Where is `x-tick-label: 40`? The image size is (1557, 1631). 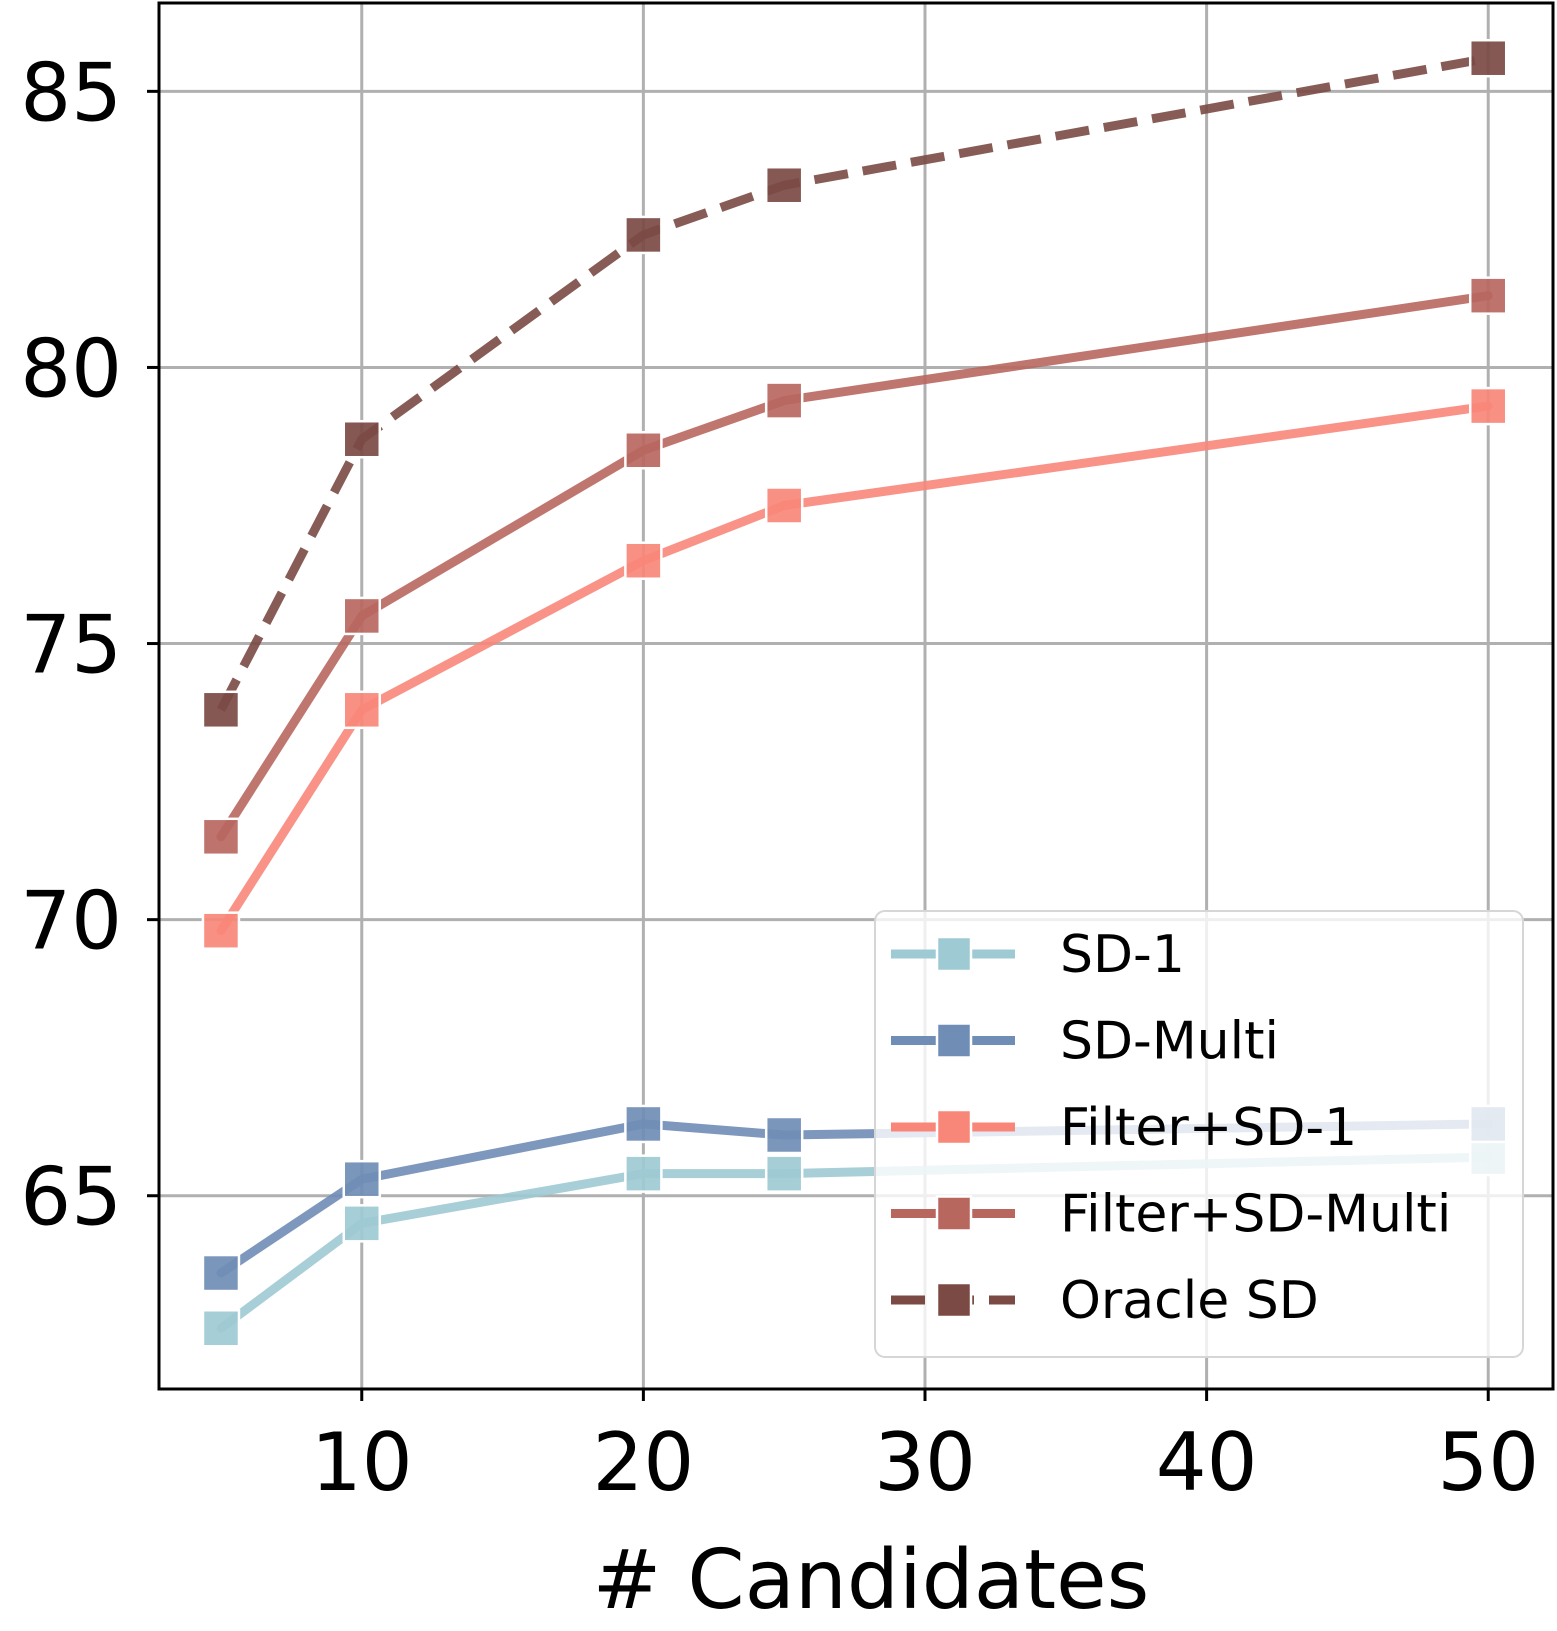 x-tick-label: 40 is located at coordinates (1207, 1462).